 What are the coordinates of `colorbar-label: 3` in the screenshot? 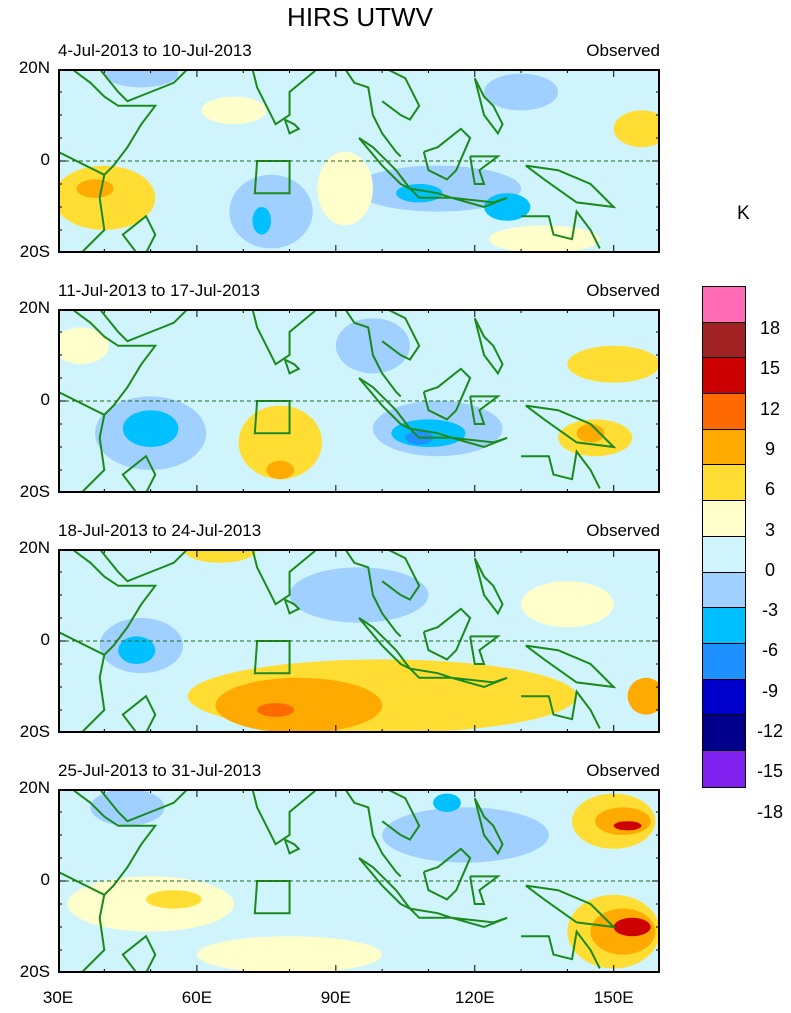 It's located at (769, 529).